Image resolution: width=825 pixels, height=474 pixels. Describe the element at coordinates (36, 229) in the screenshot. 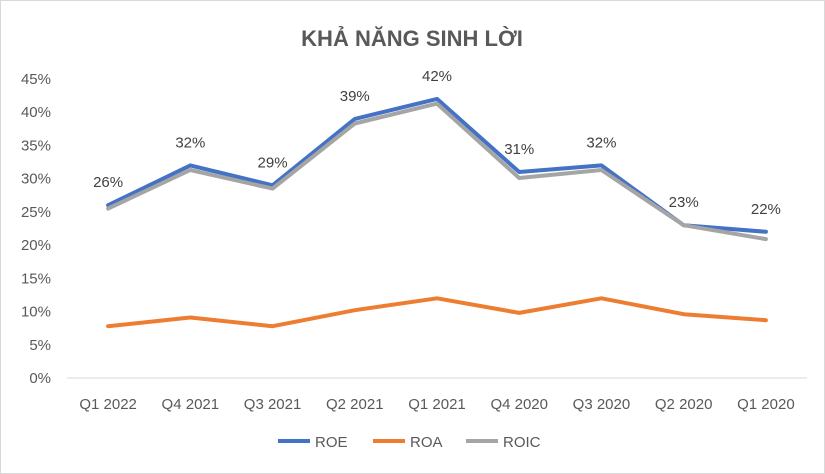

I see `y-axis-ticks: 0% 5% 10% 15% 20% 25% 30% 35% 40% 45%` at that location.